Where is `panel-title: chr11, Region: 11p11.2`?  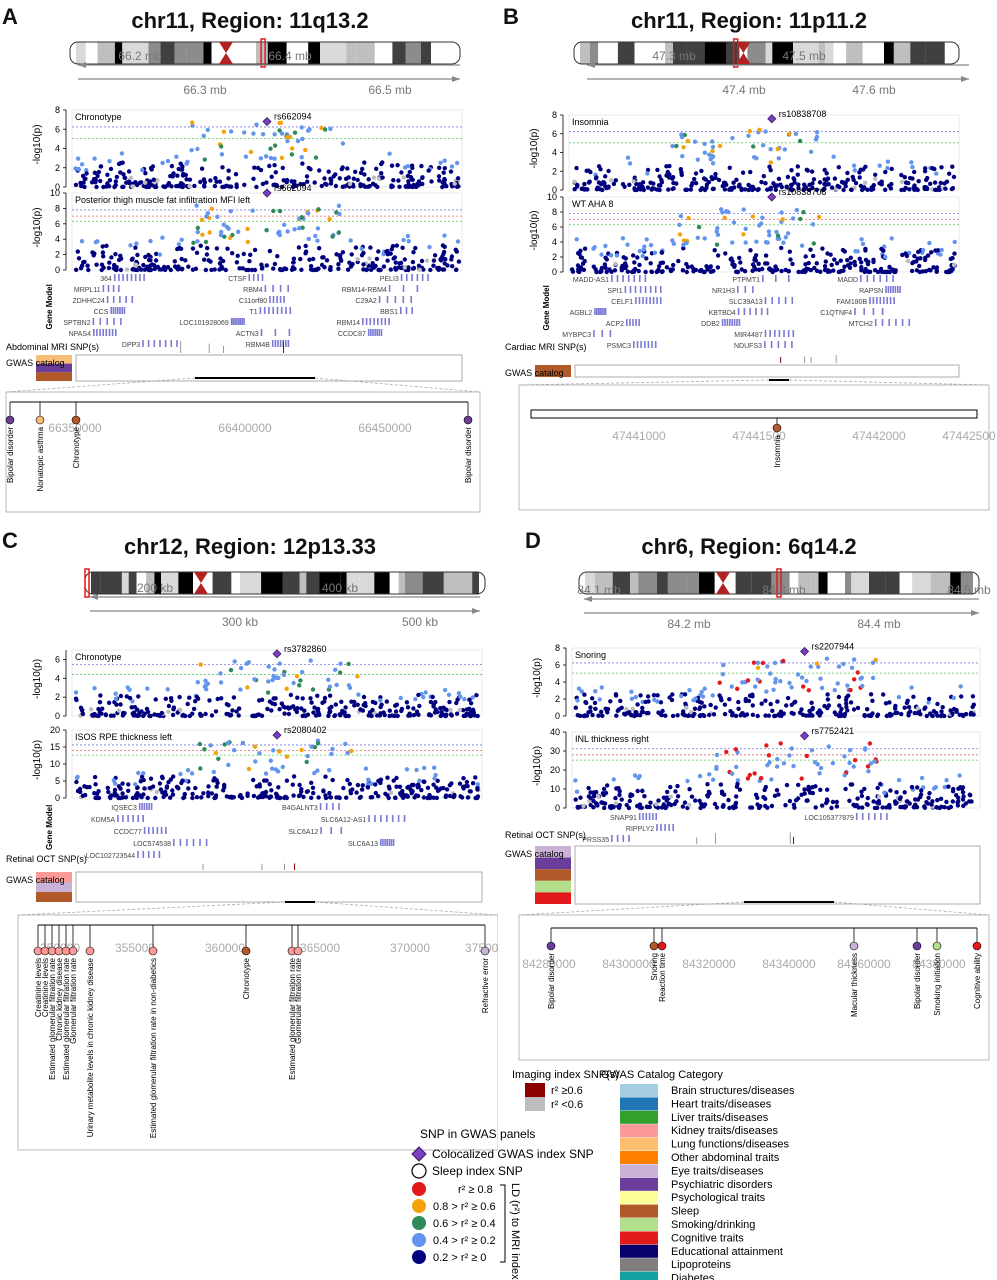
panel-title: chr11, Region: 11p11.2 is located at coordinates (748, 20).